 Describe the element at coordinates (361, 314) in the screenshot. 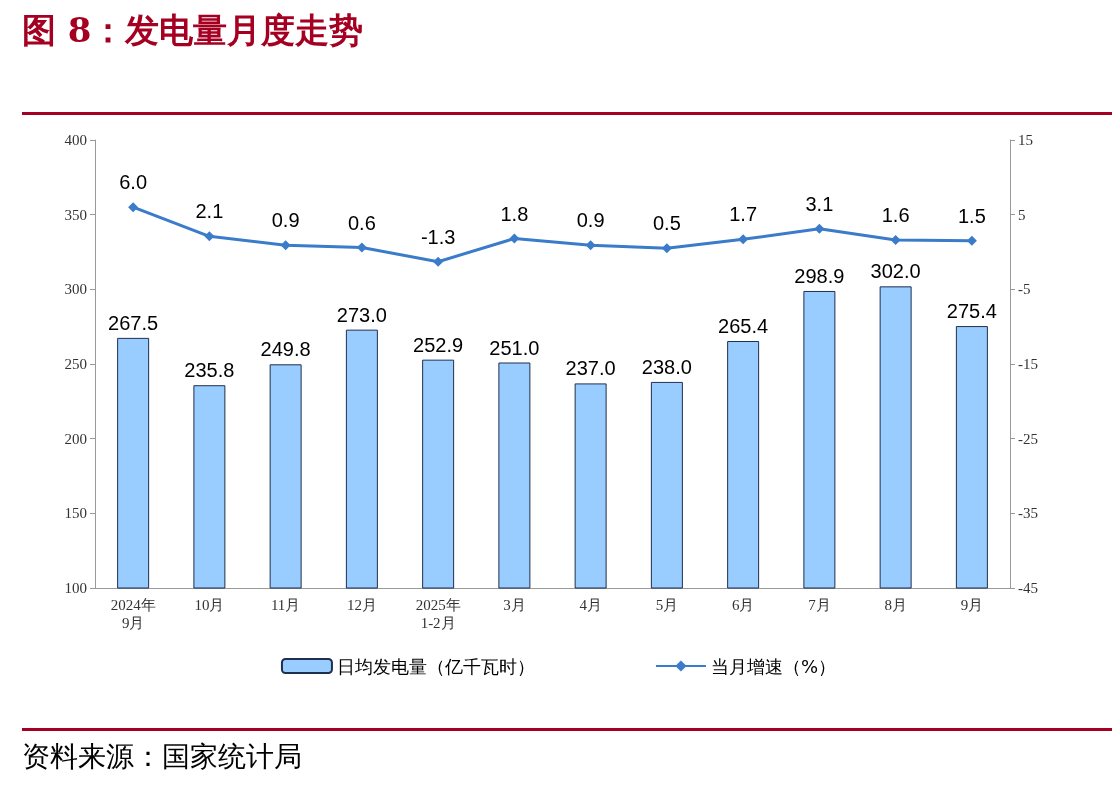

I see `data-label: 273.0` at that location.